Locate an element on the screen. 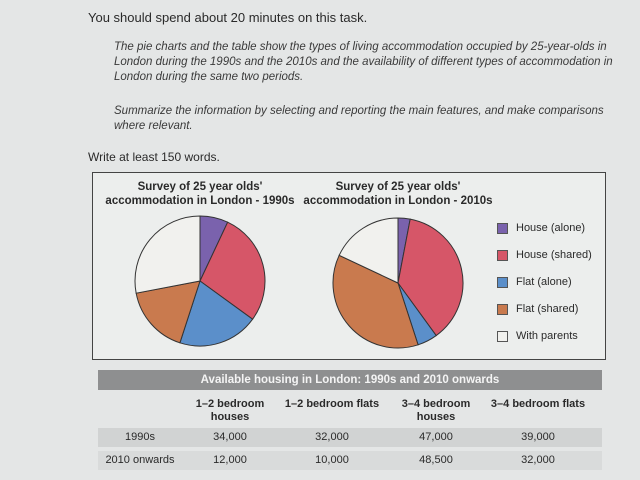 The image size is (640, 480). table-cell: 10,000 is located at coordinates (332, 460).